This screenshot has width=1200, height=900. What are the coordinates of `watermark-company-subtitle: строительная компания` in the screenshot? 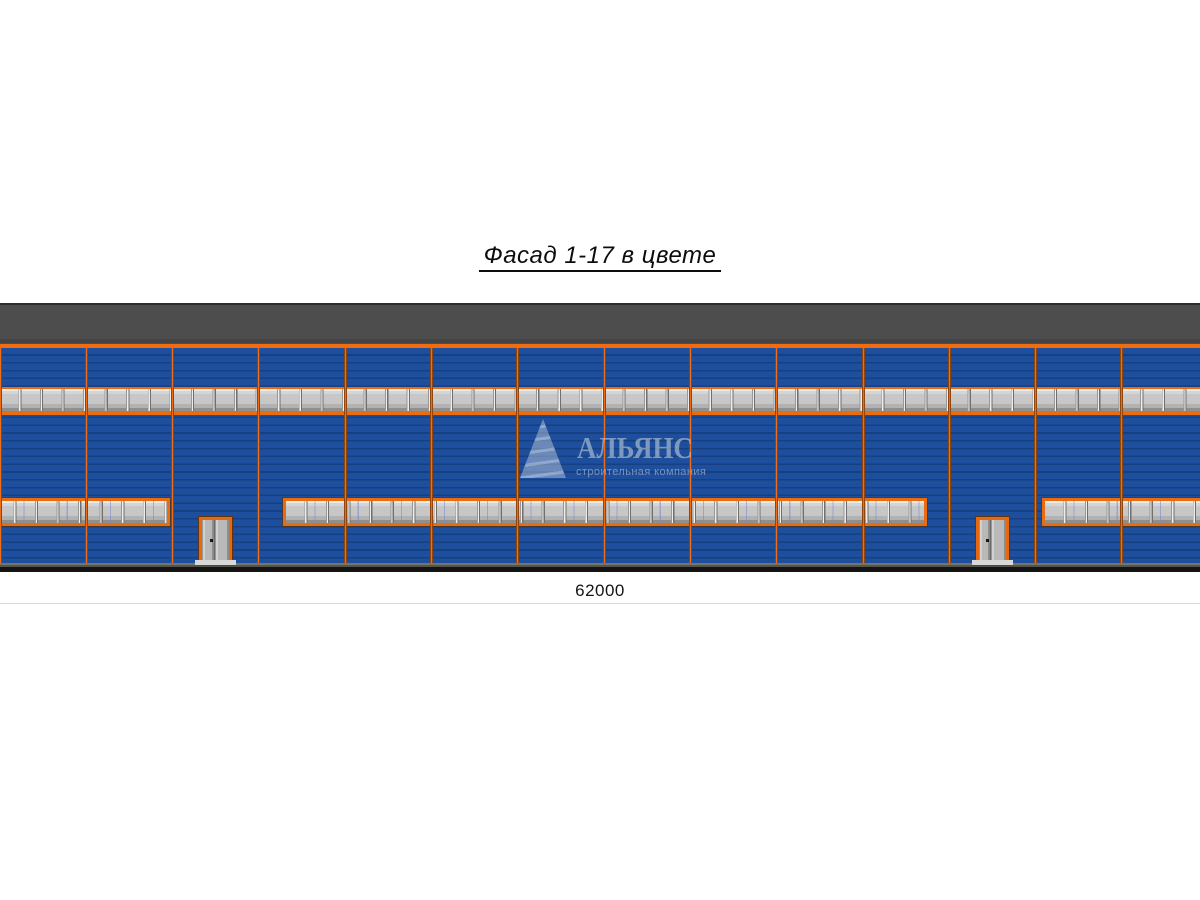 It's located at (641, 472).